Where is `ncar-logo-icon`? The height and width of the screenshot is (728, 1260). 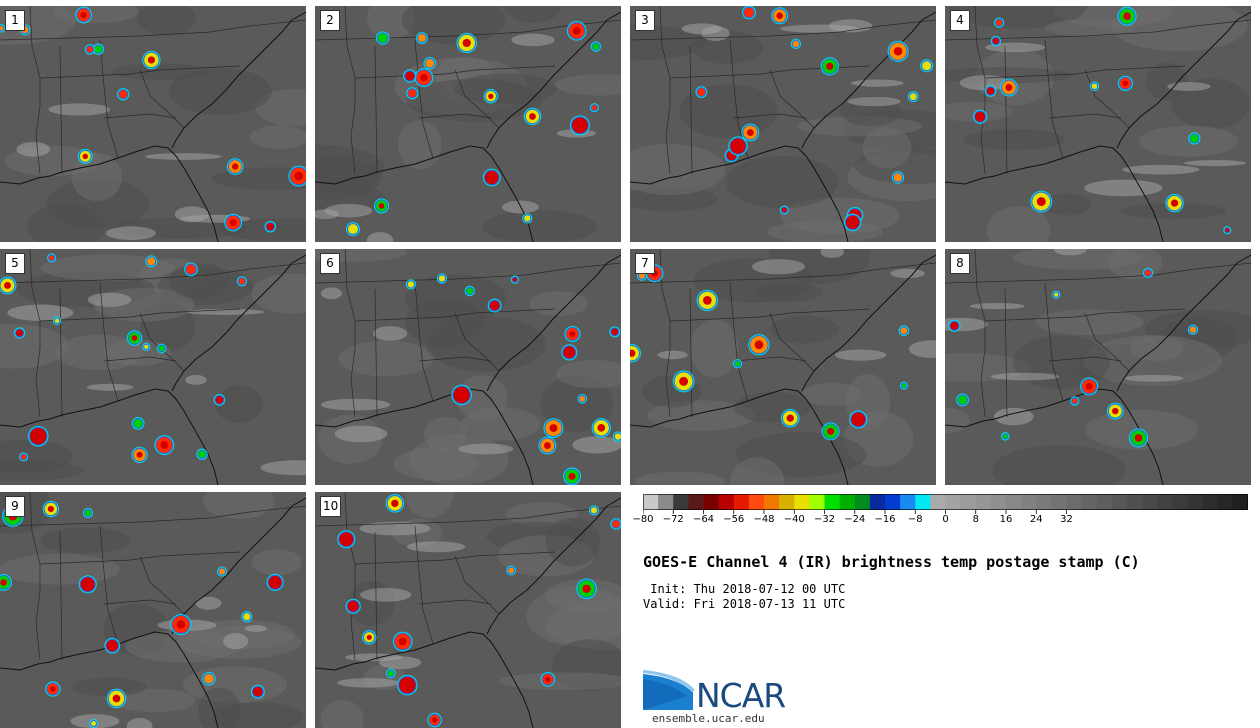 ncar-logo-icon is located at coordinates (669, 690).